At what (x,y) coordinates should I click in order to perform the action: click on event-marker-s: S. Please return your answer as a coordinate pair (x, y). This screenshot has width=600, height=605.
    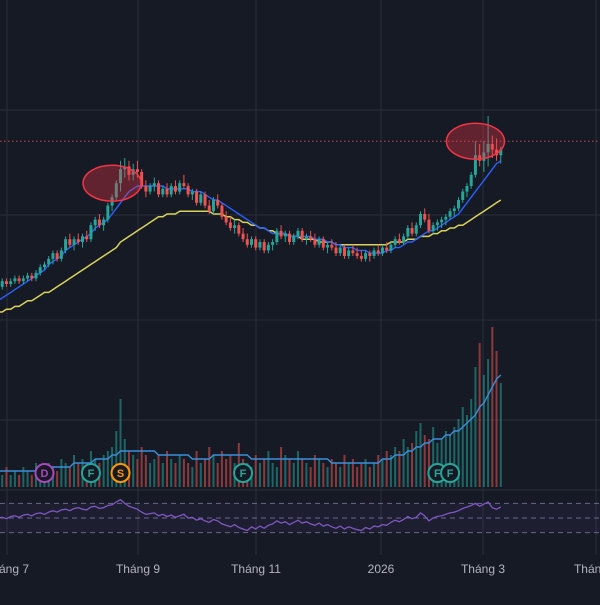
    Looking at the image, I should click on (120, 473).